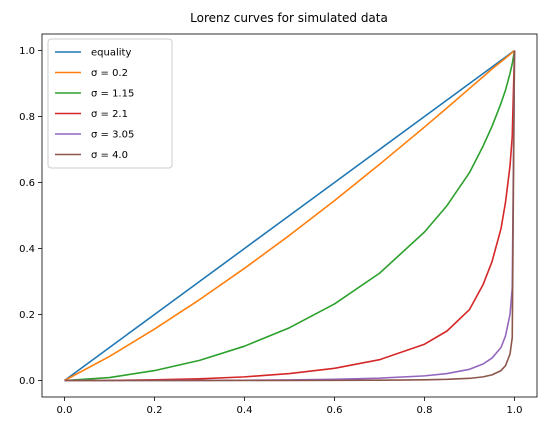 The width and height of the screenshot is (547, 433). Describe the element at coordinates (112, 94) in the screenshot. I see `legend-label-2: σ = 1.15` at that location.